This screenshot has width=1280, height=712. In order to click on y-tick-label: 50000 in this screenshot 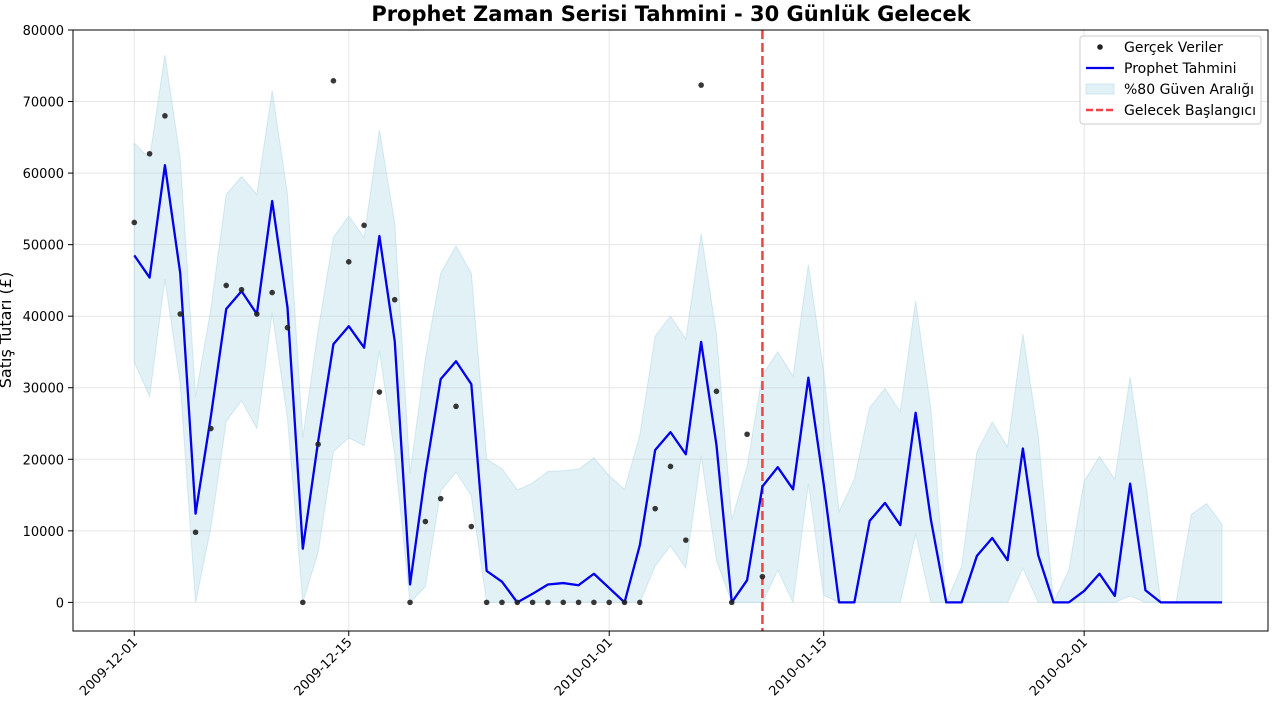, I will do `click(43, 246)`.